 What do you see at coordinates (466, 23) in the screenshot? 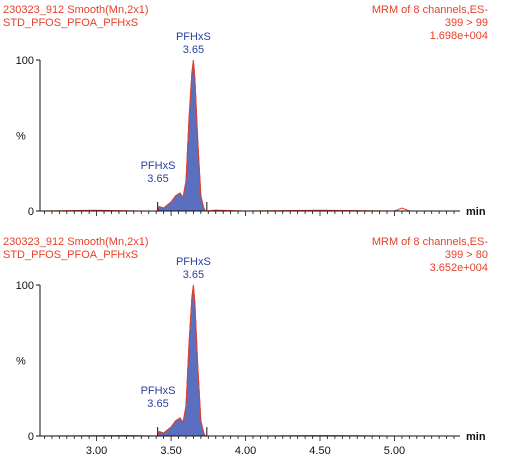
I see `transition: 399 > 99` at bounding box center [466, 23].